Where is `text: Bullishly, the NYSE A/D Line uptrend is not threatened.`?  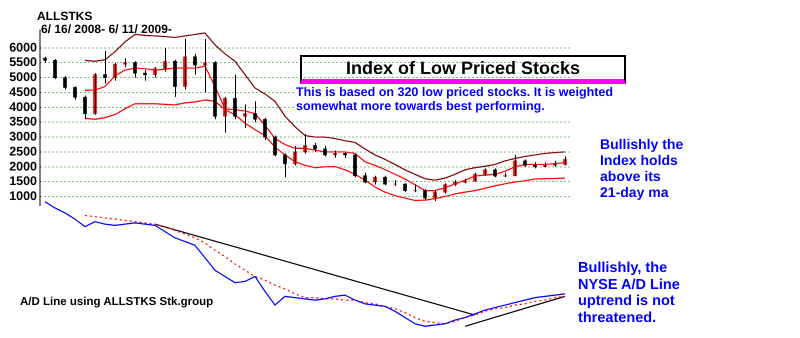 text: Bullishly, the NYSE A/D Line uptrend is not threatened. is located at coordinates (629, 293).